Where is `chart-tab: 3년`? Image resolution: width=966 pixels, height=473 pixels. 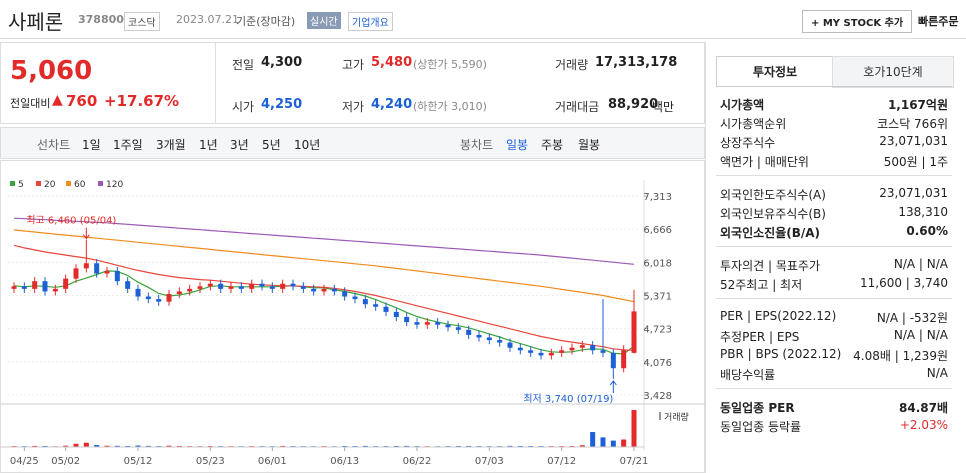 chart-tab: 3년 is located at coordinates (239, 145).